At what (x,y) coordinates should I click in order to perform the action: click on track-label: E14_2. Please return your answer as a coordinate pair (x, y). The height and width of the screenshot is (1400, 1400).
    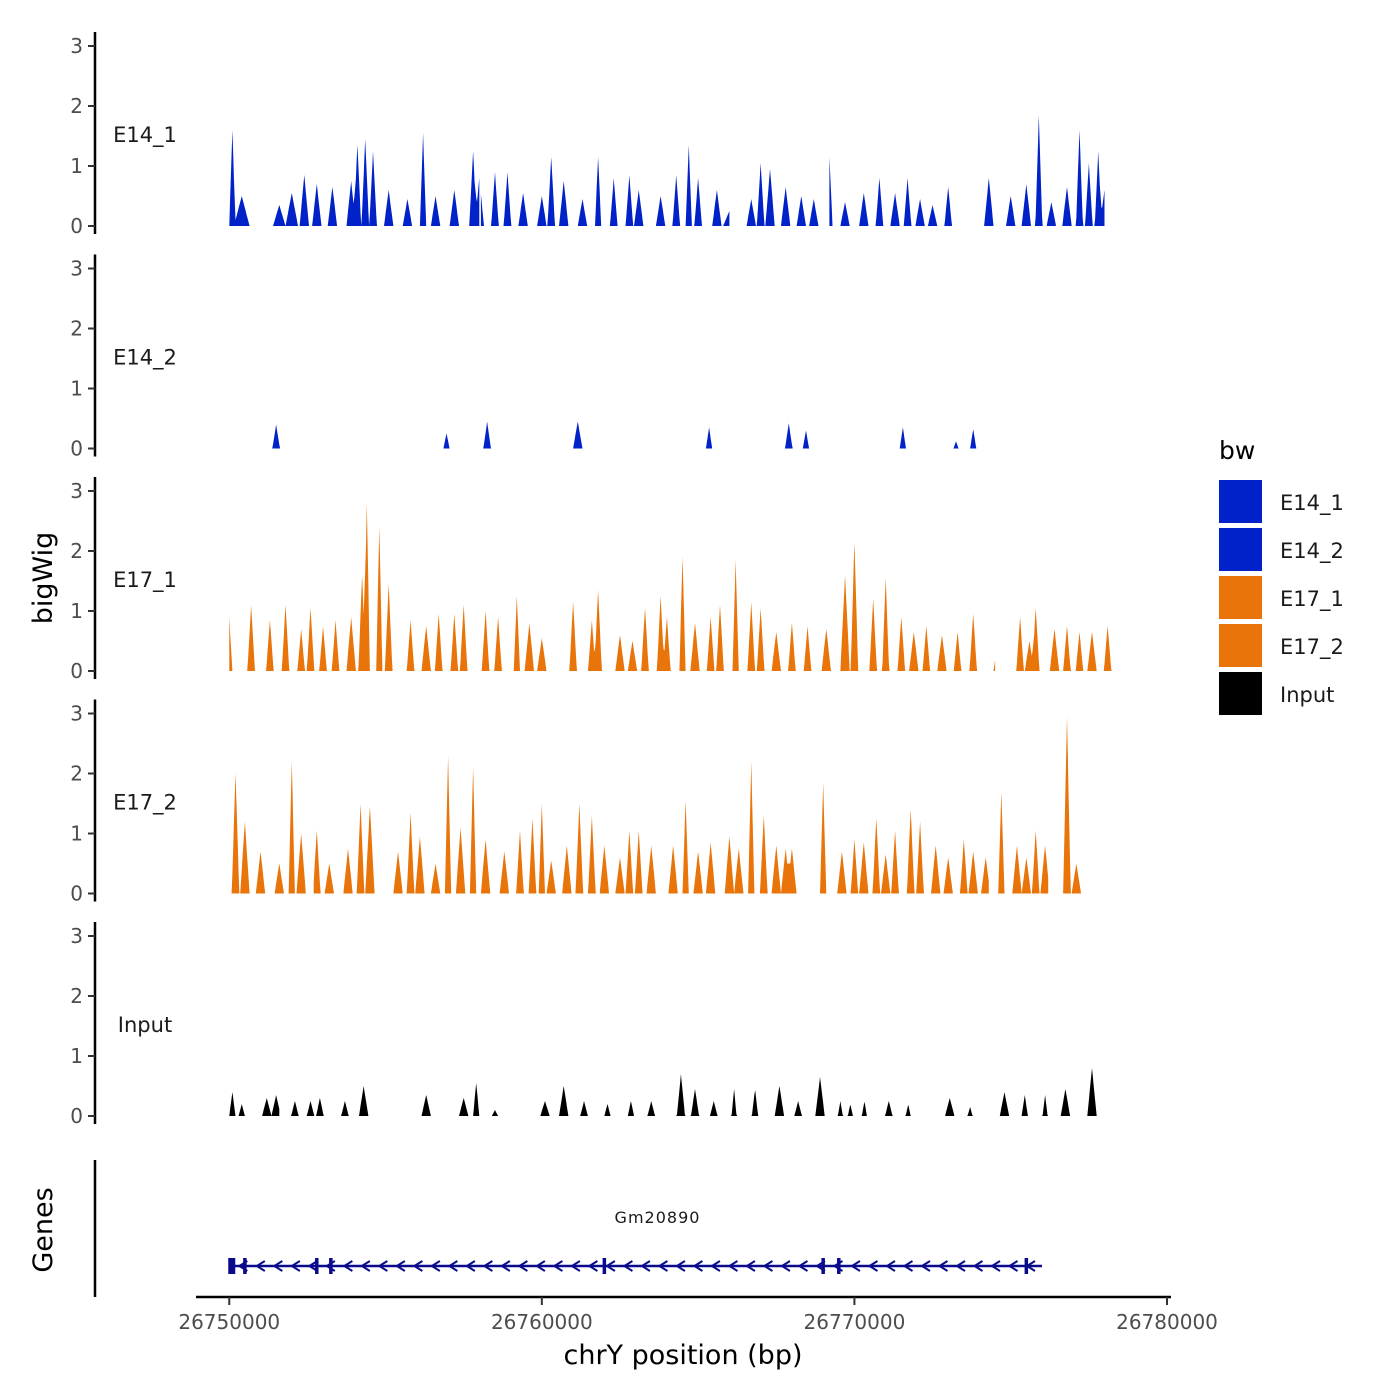
    Looking at the image, I should click on (145, 358).